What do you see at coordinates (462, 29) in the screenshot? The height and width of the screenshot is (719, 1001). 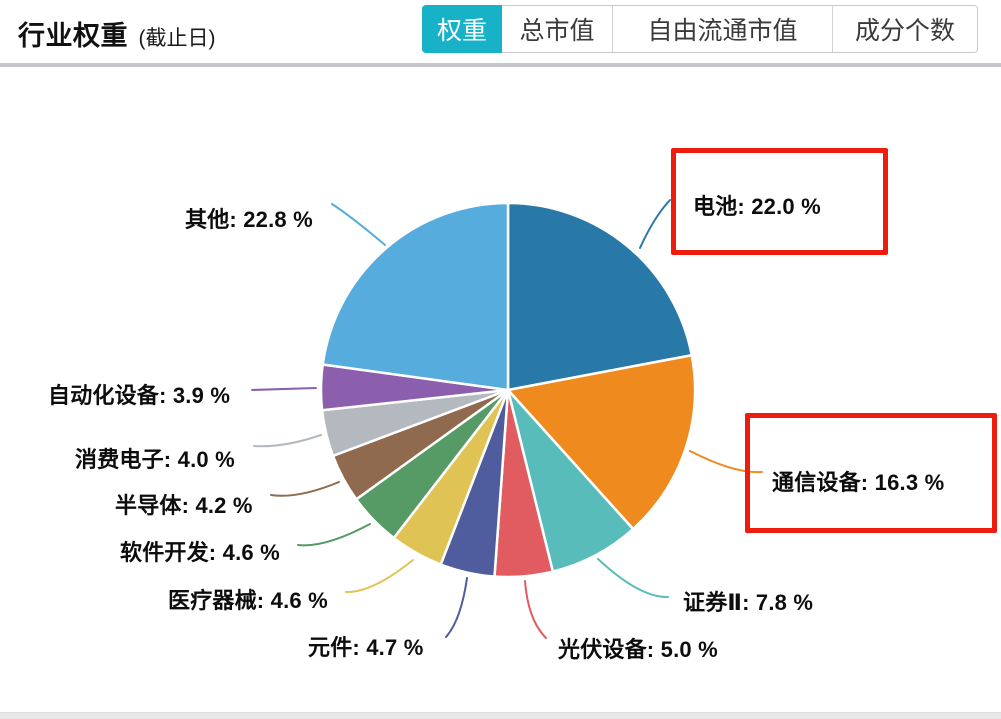 I see `tab-weight: 权重` at bounding box center [462, 29].